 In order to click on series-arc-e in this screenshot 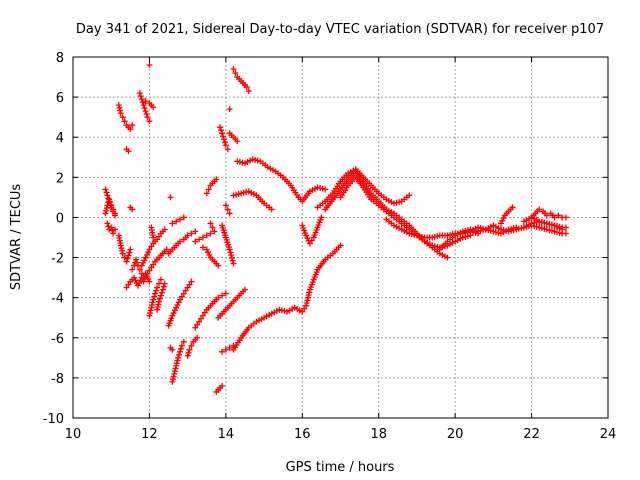, I will do `click(127, 150)`.